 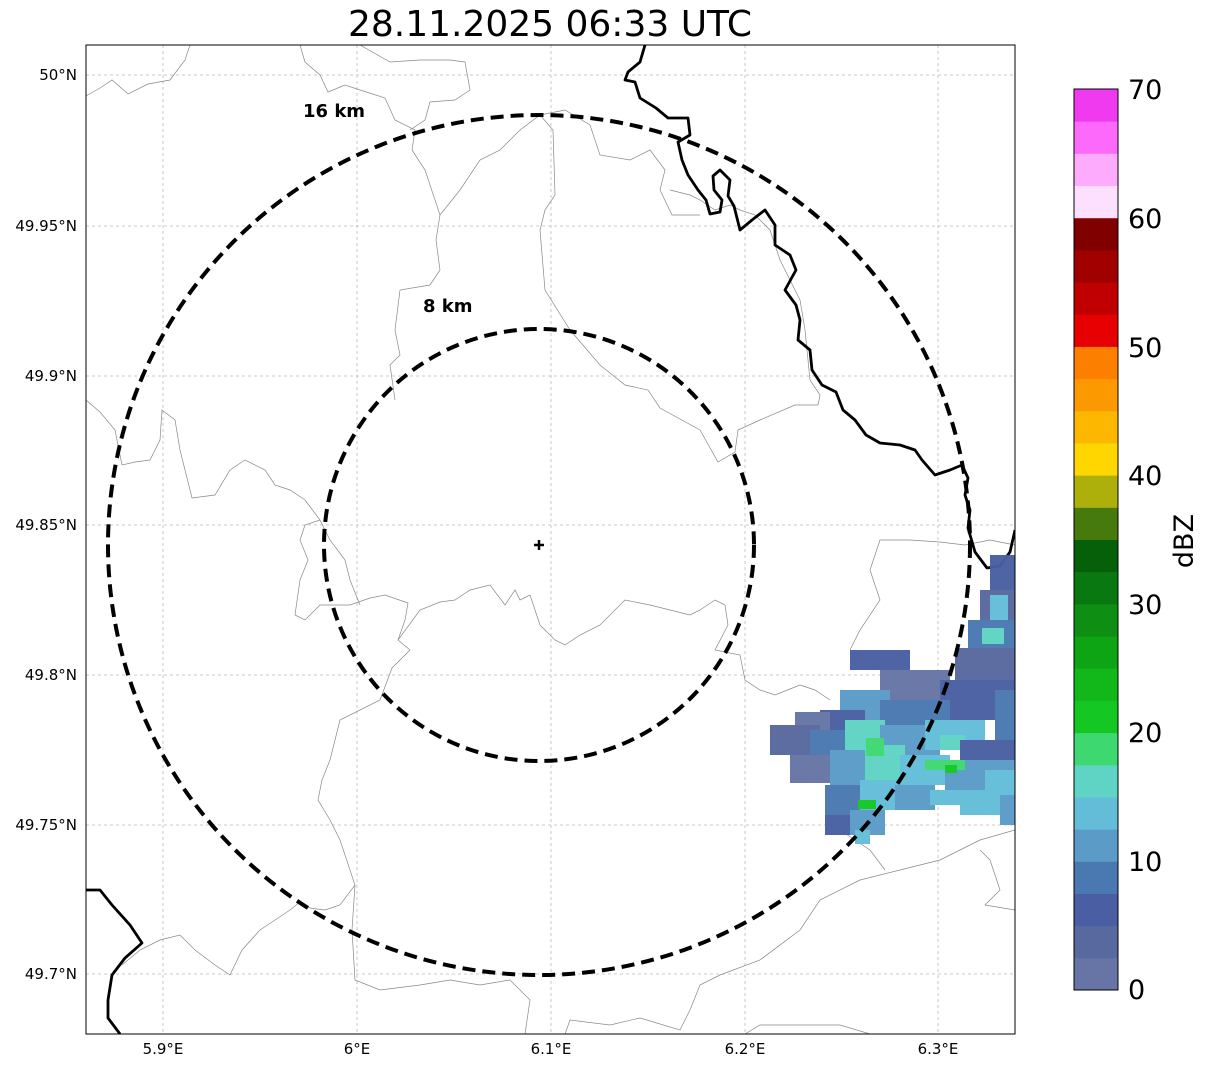 I want to click on lon-tick-label: 6.1°E, so click(x=551, y=1049).